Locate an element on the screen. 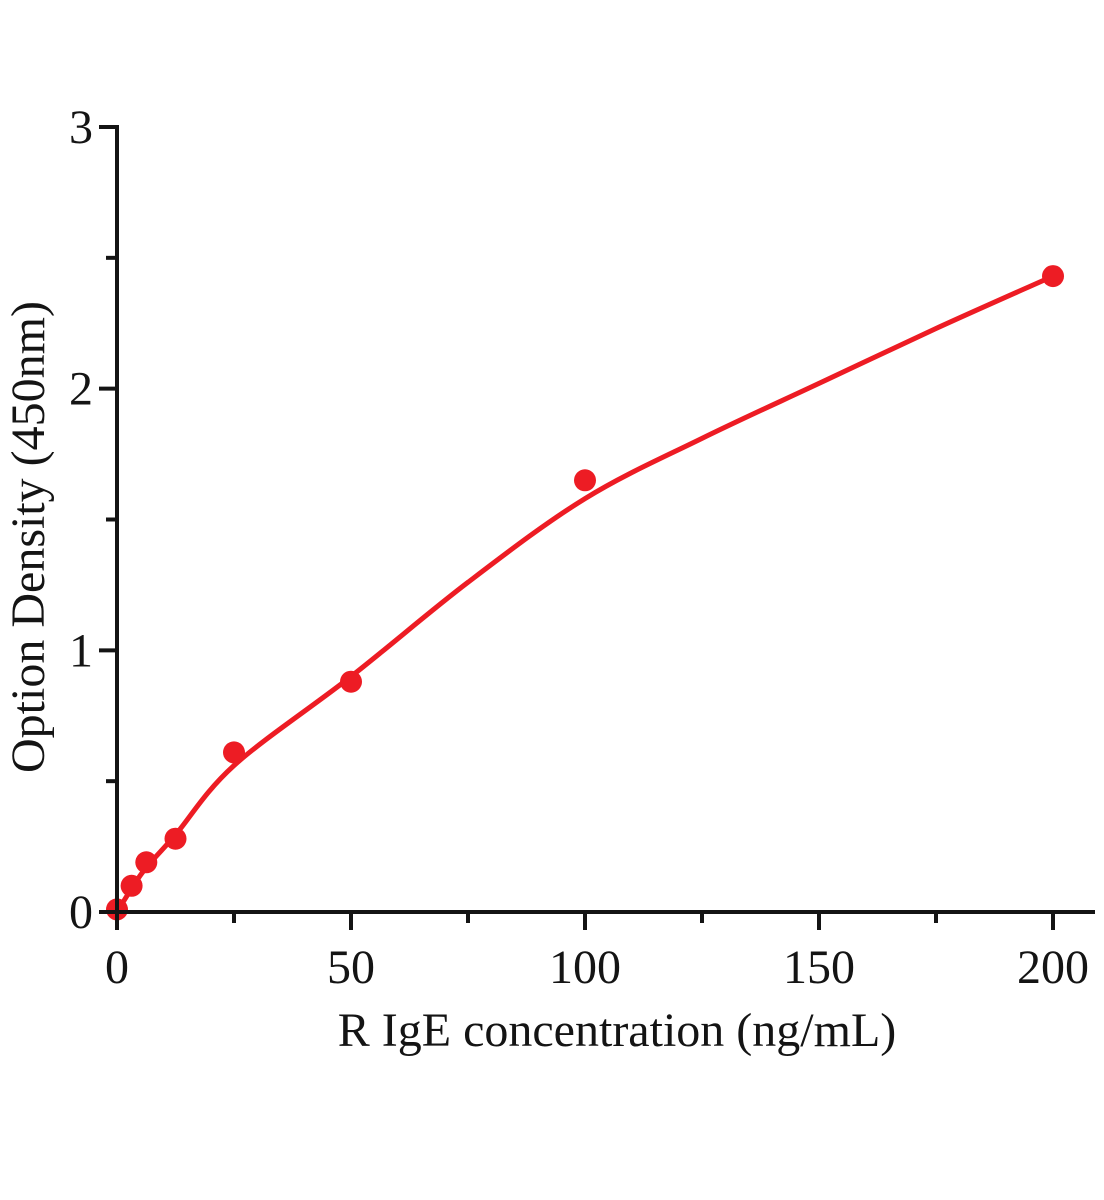  x-tick-label: 200 is located at coordinates (1053, 967).